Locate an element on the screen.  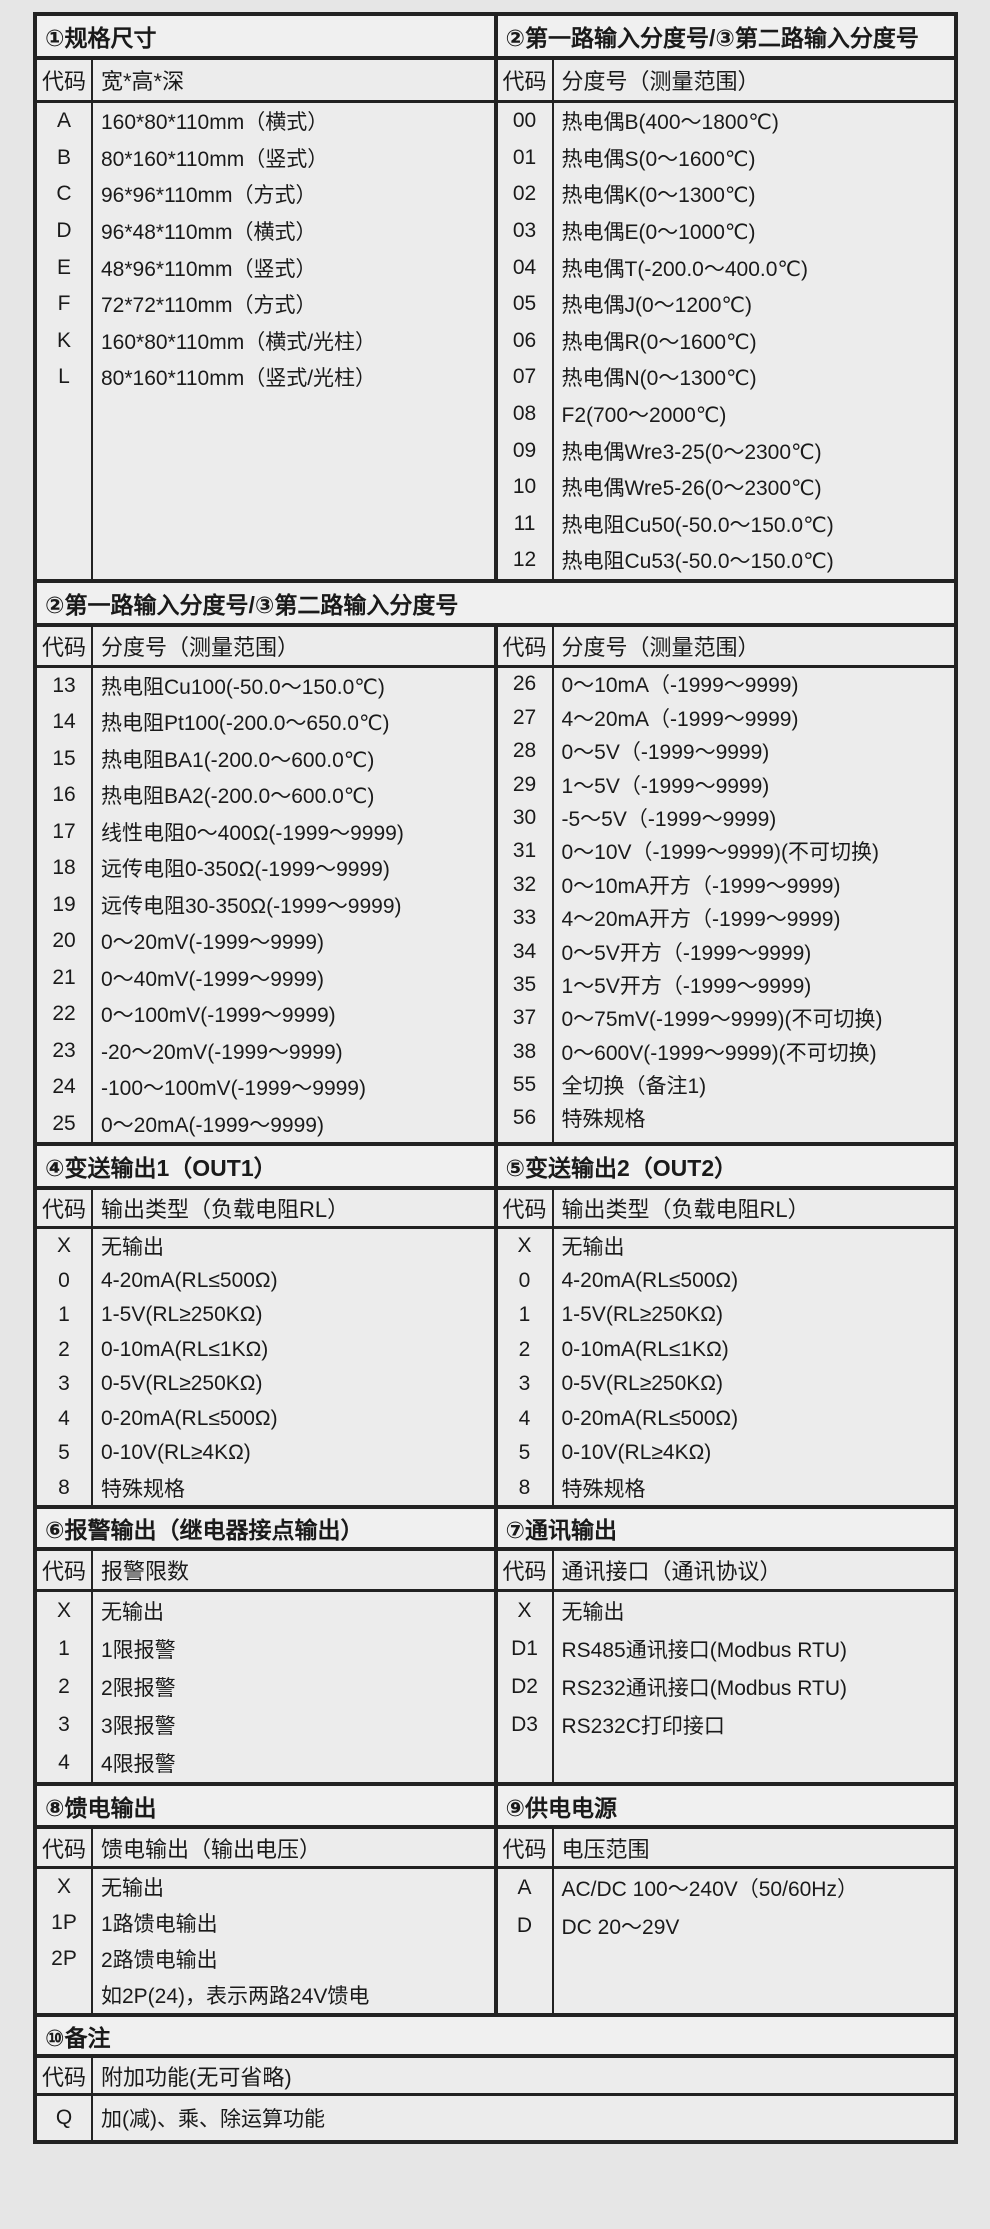
code-cells: 00 01 02 03 04 05 06 07 08 09 10 11 12 is located at coordinates (526, 341).